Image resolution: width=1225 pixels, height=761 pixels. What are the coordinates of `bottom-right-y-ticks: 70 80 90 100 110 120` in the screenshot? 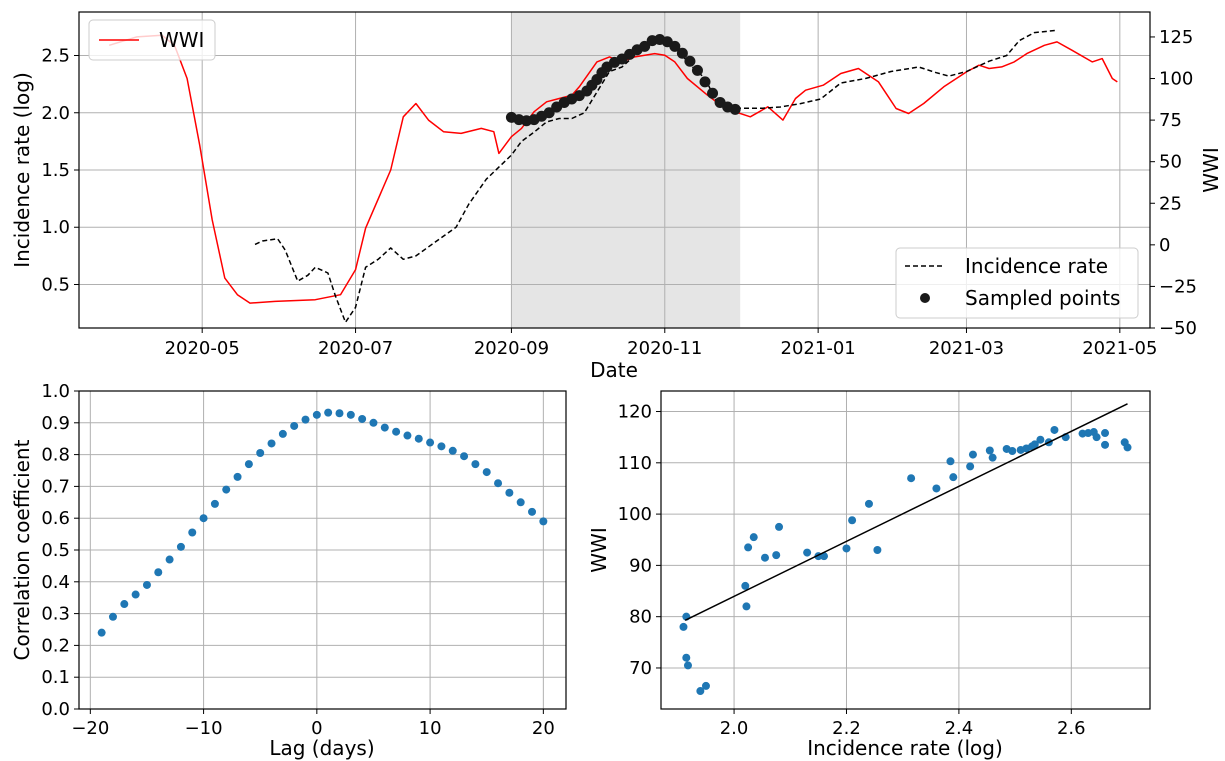 It's located at (639, 540).